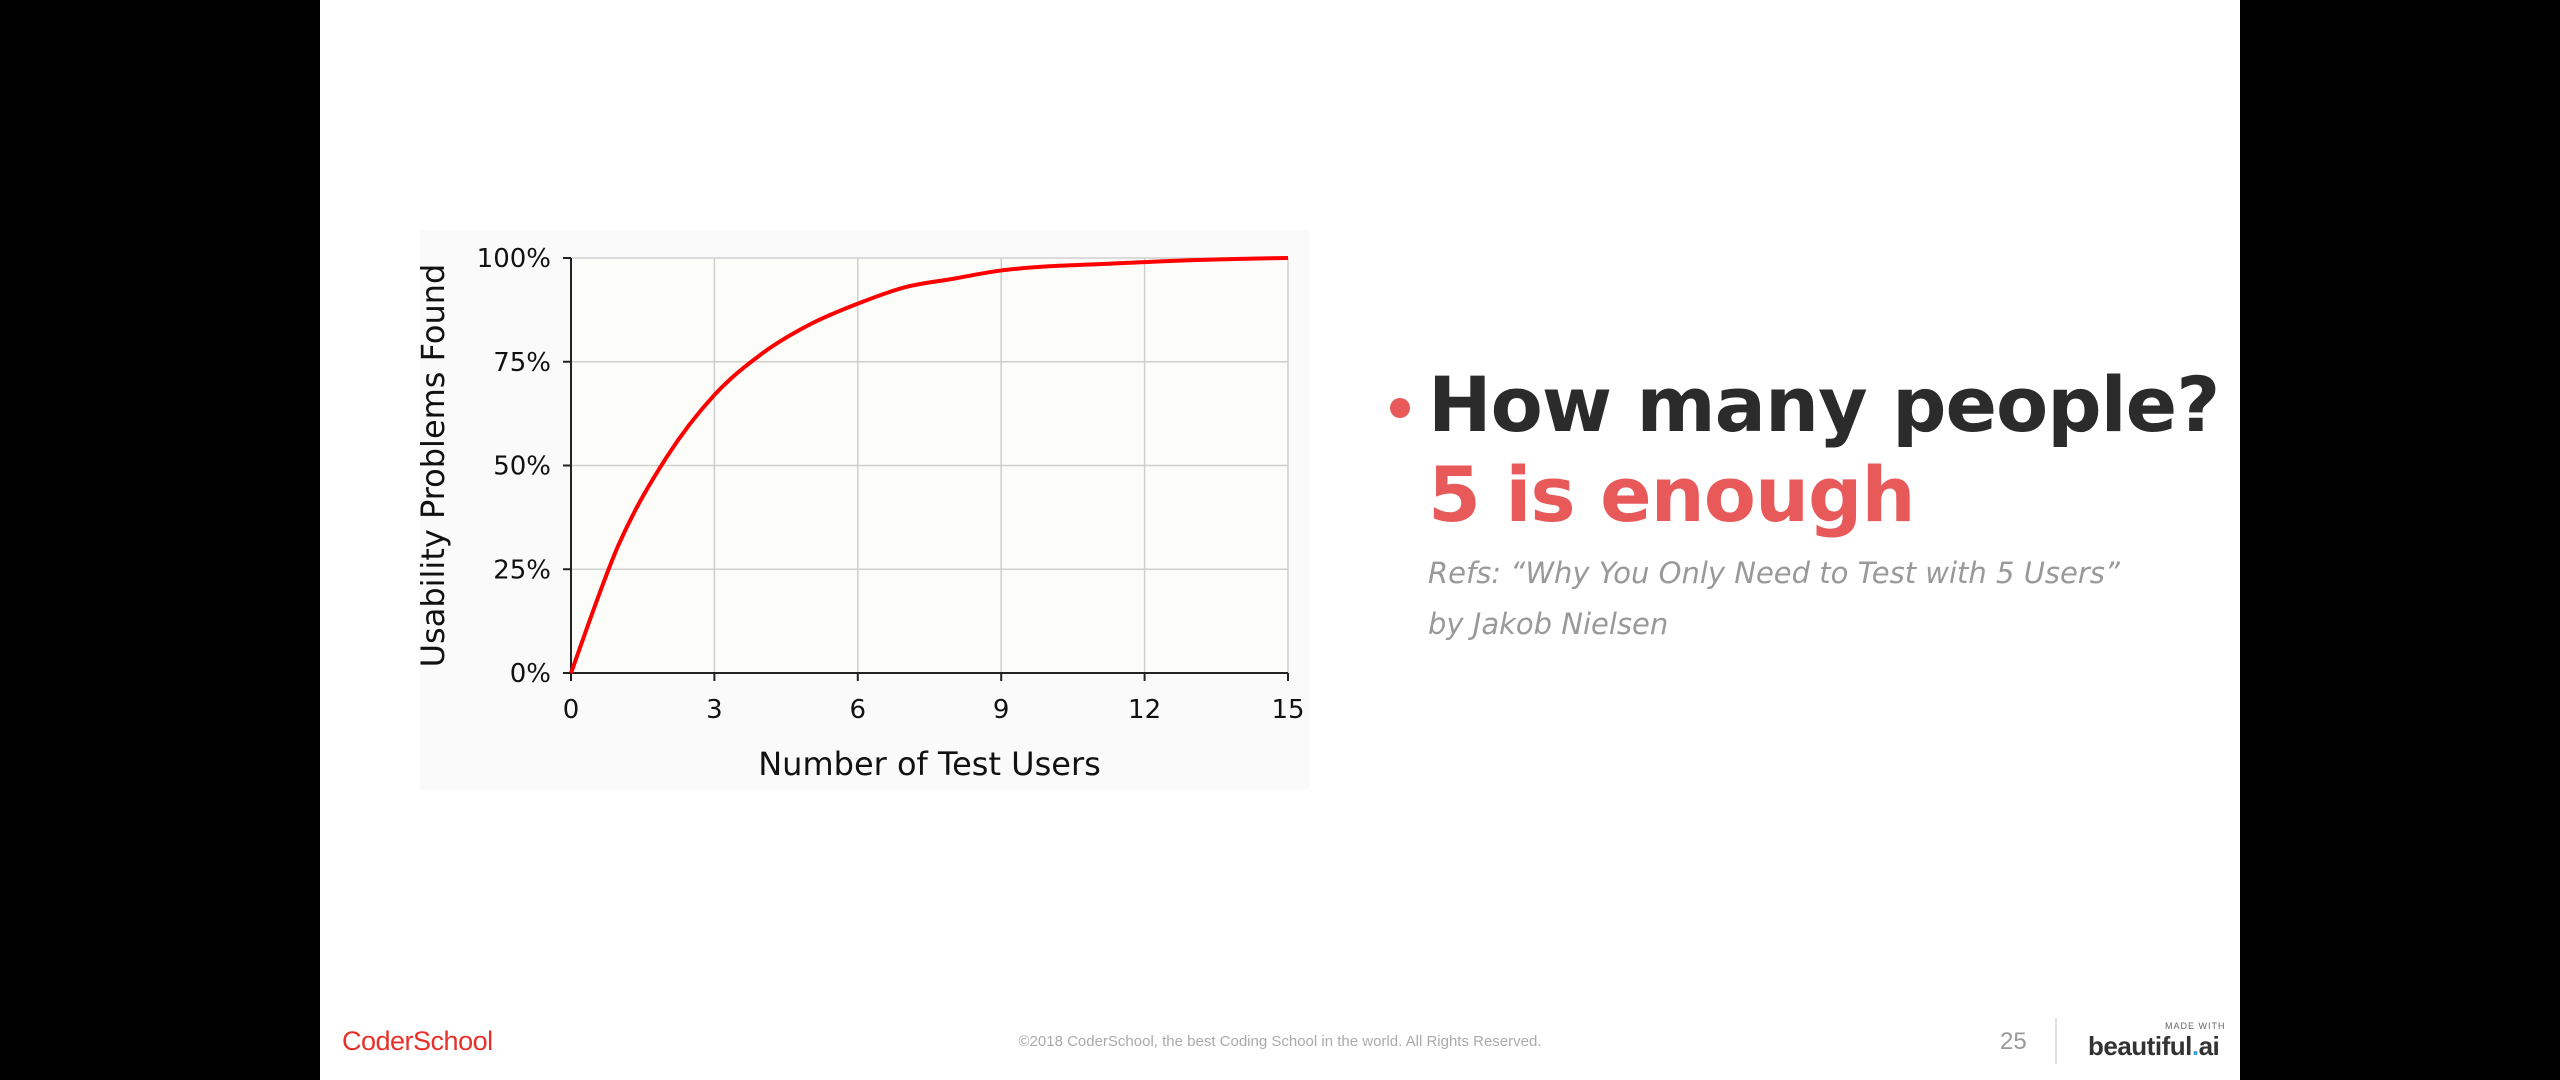 The height and width of the screenshot is (1080, 2560). I want to click on y-tick-label: 50%, so click(522, 467).